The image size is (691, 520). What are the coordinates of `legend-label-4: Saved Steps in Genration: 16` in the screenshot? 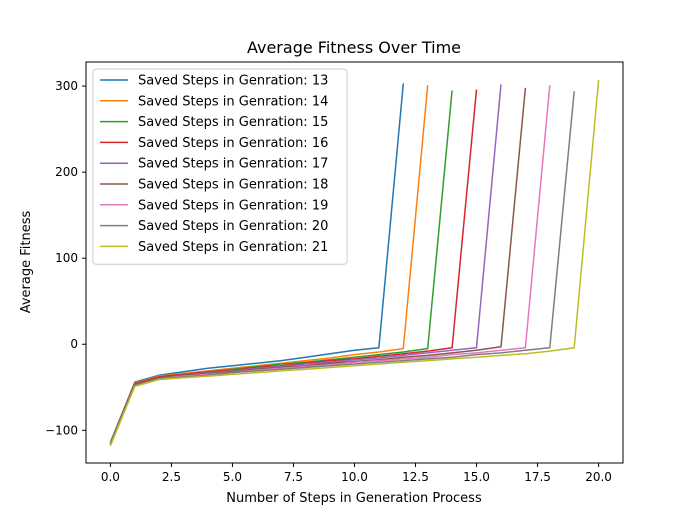 It's located at (233, 143).